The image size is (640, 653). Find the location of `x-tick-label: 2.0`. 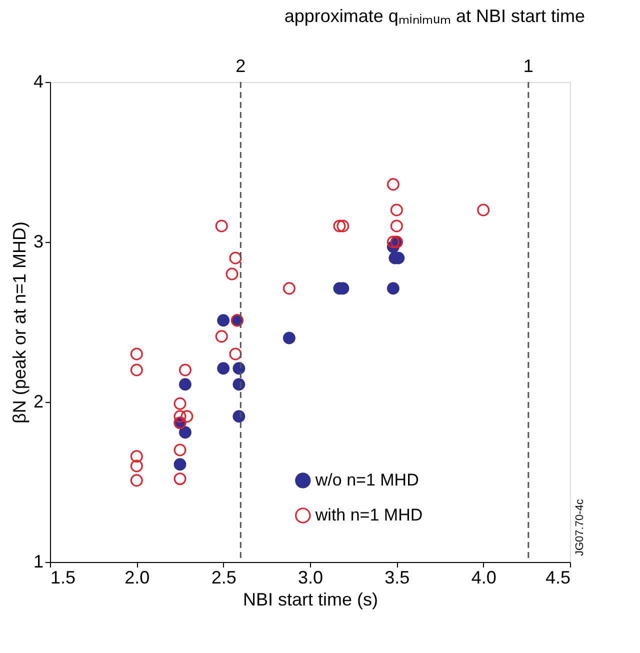

x-tick-label: 2.0 is located at coordinates (137, 578).